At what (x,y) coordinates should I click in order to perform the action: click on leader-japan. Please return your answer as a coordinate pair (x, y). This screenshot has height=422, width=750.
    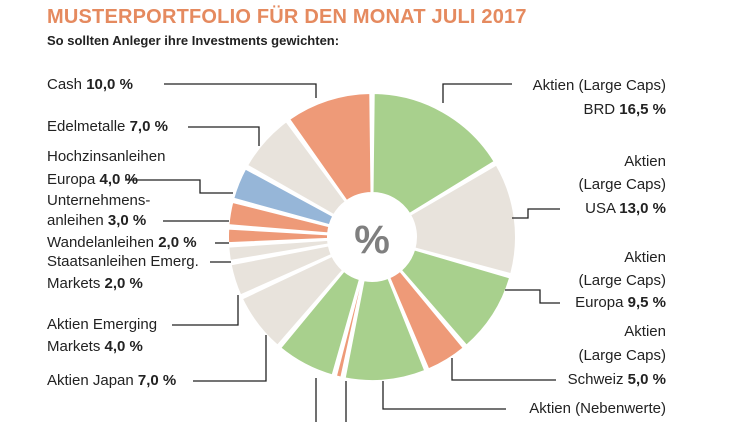
    Looking at the image, I should click on (230, 358).